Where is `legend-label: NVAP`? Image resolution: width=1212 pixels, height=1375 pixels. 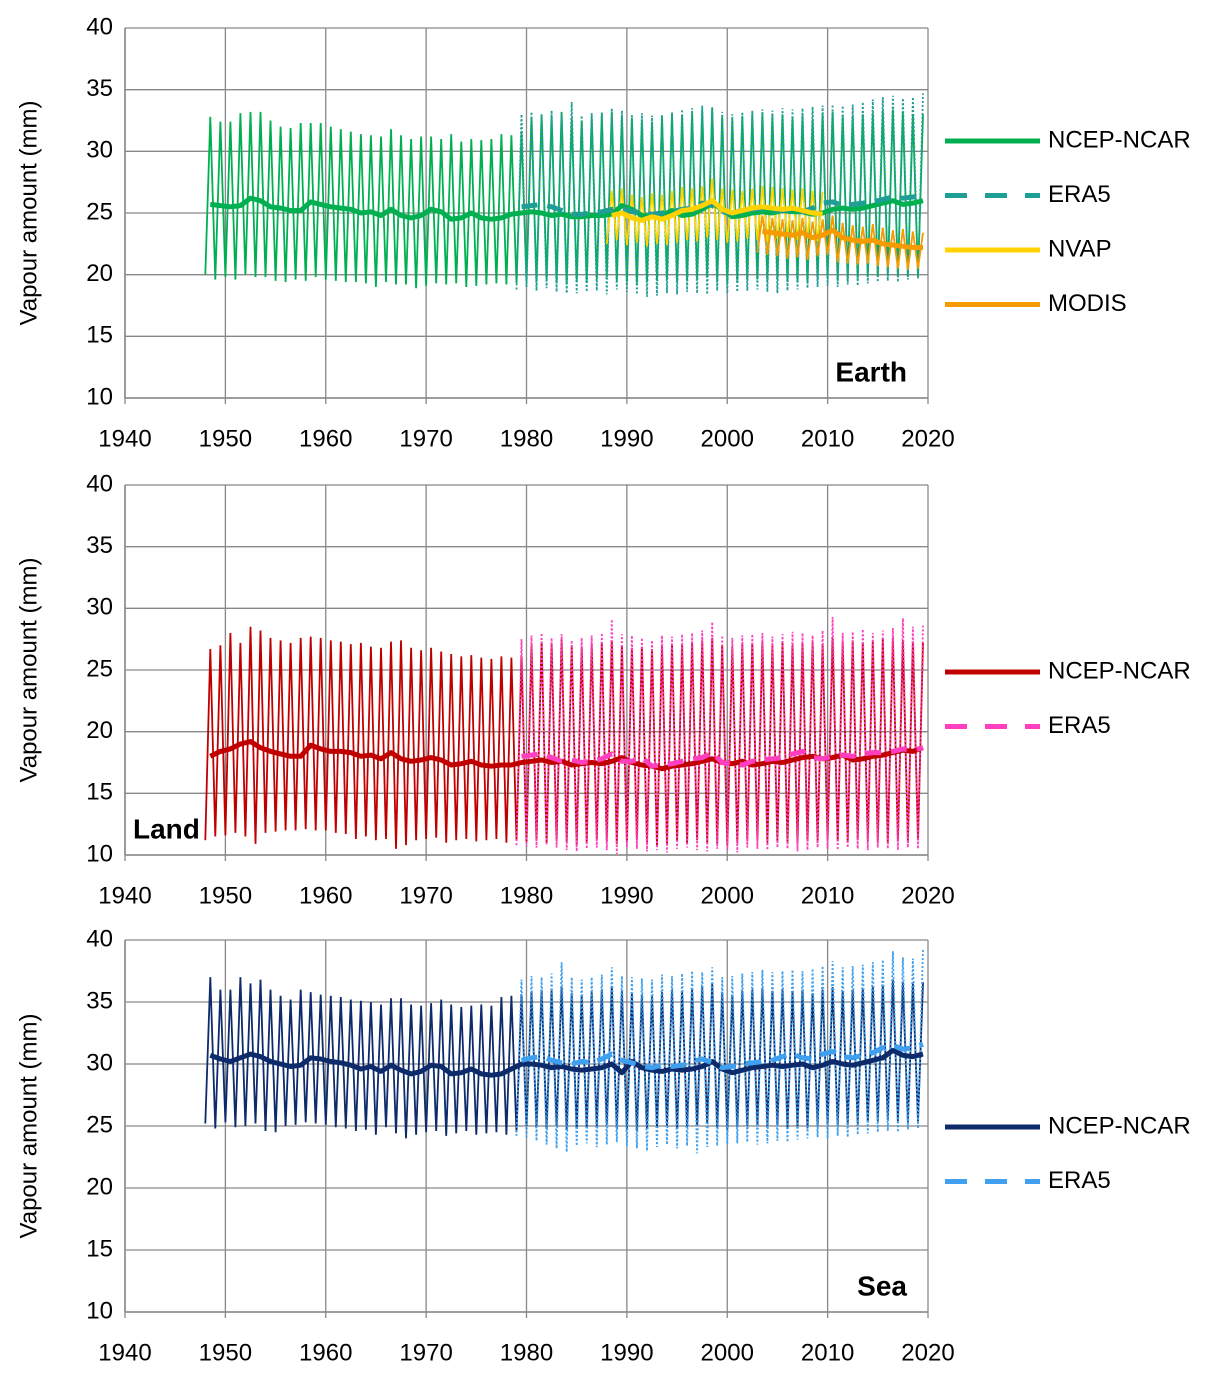 legend-label: NVAP is located at coordinates (1080, 248).